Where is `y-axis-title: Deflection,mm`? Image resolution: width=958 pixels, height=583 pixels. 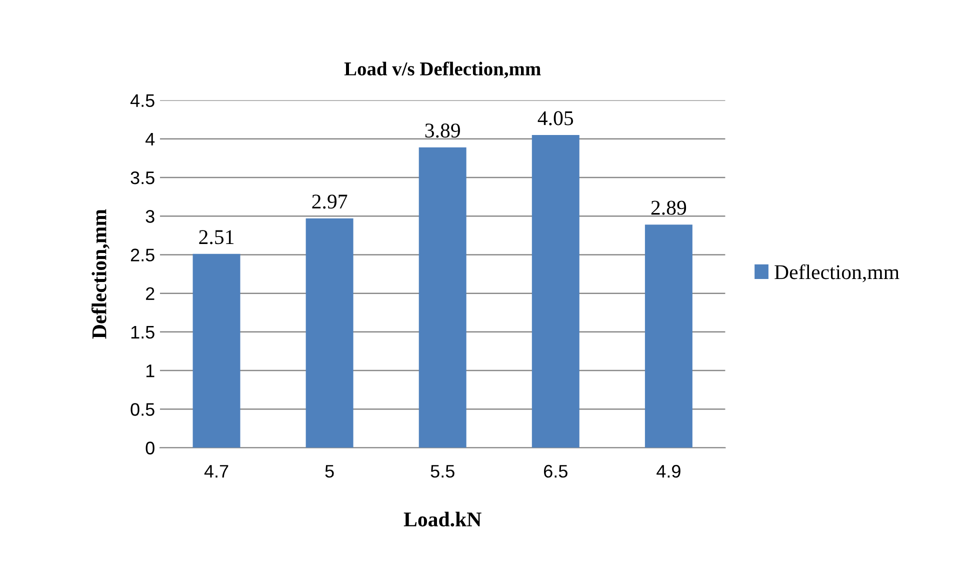
y-axis-title: Deflection,mm is located at coordinates (100, 274).